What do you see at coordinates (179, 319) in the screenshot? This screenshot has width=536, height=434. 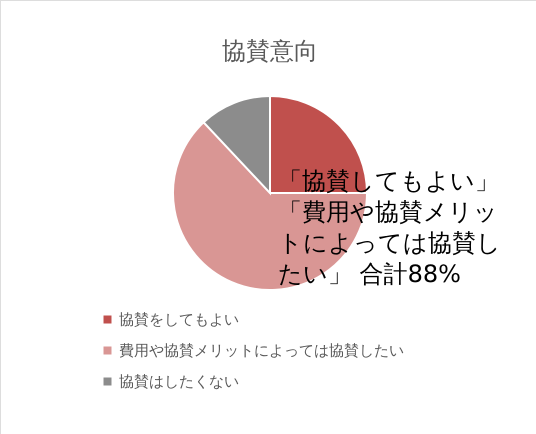 I see `legend-label: 協賛をしてもよい` at bounding box center [179, 319].